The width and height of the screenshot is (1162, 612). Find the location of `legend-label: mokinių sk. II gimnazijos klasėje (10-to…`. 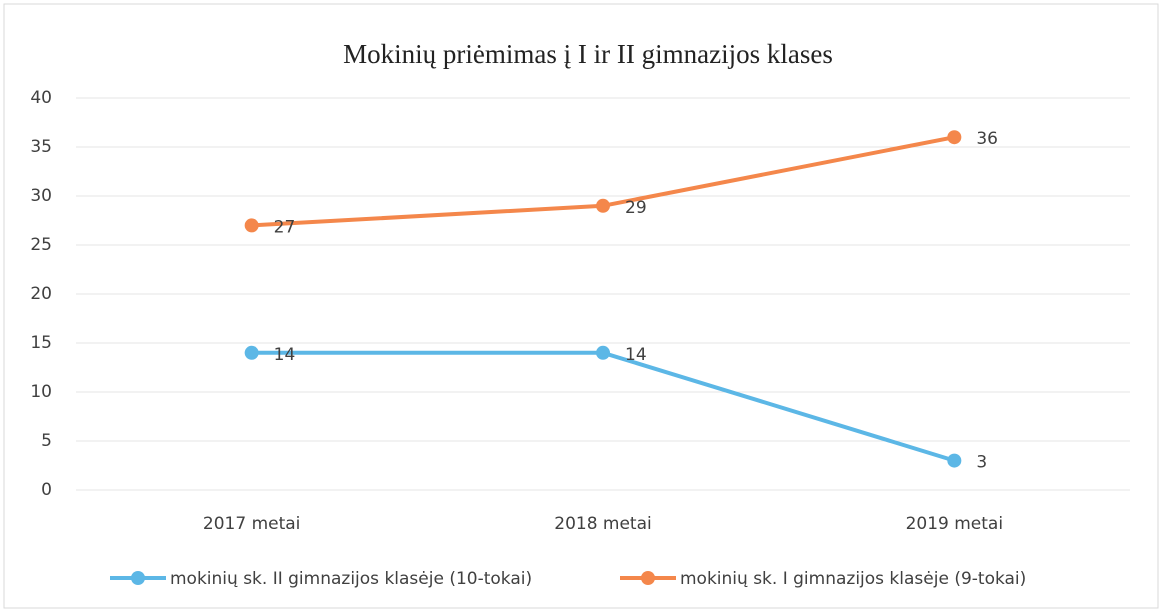

legend-label: mokinių sk. II gimnazijos klasėje (10-to… is located at coordinates (351, 579).